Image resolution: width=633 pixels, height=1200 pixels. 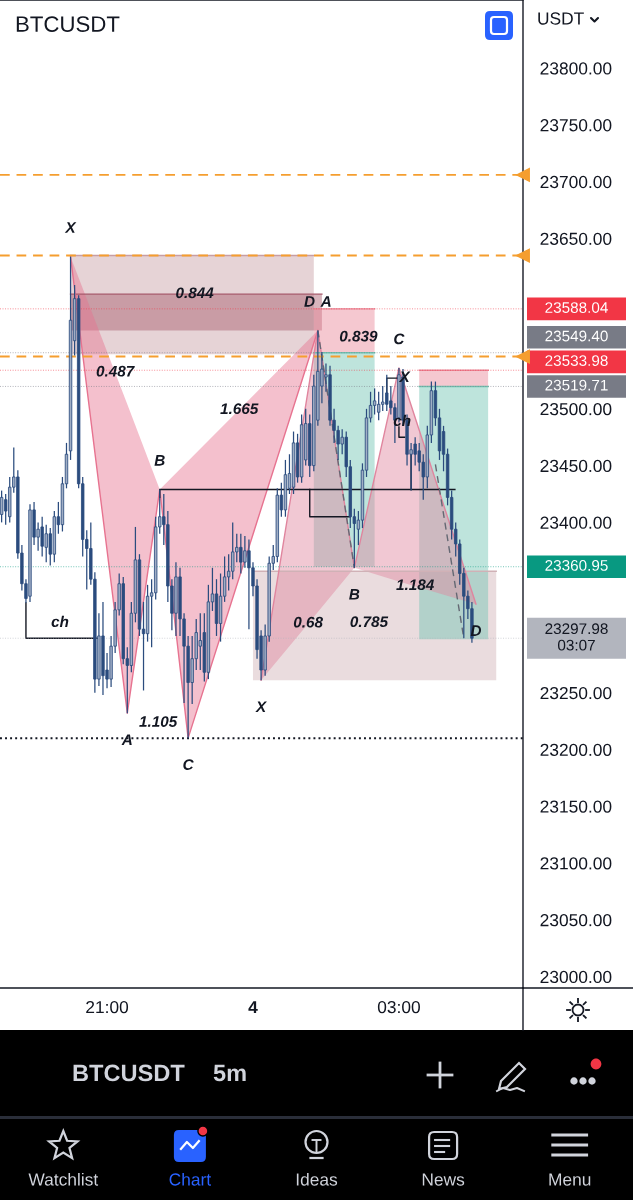 I want to click on ref-line-label: 23297.98 03:07, so click(x=576, y=637).